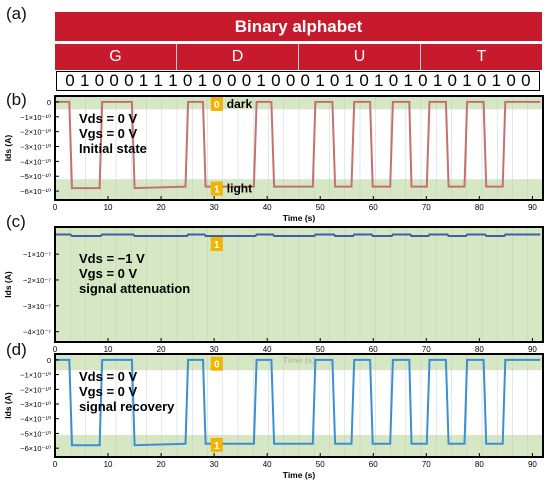 The width and height of the screenshot is (550, 484). I want to click on condition-annotation: signal recovery, so click(127, 406).